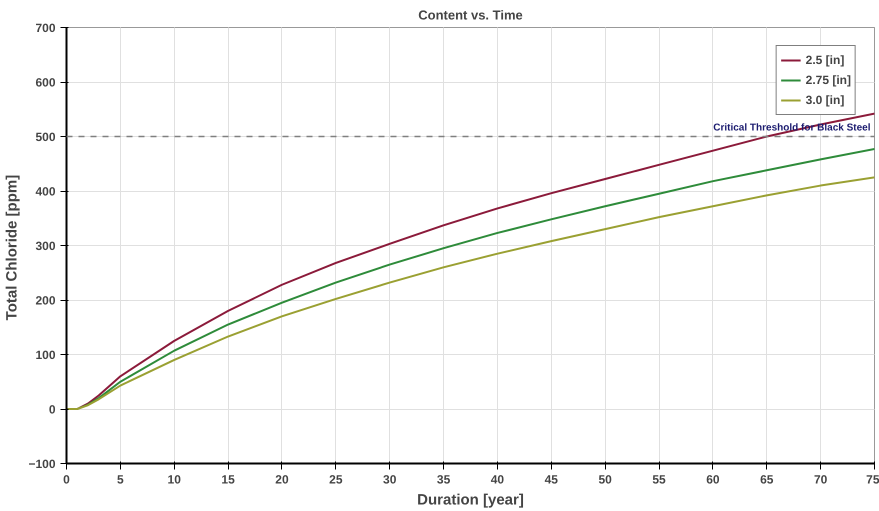 The image size is (879, 511). Describe the element at coordinates (45, 28) in the screenshot. I see `y-tick-label: 700` at that location.